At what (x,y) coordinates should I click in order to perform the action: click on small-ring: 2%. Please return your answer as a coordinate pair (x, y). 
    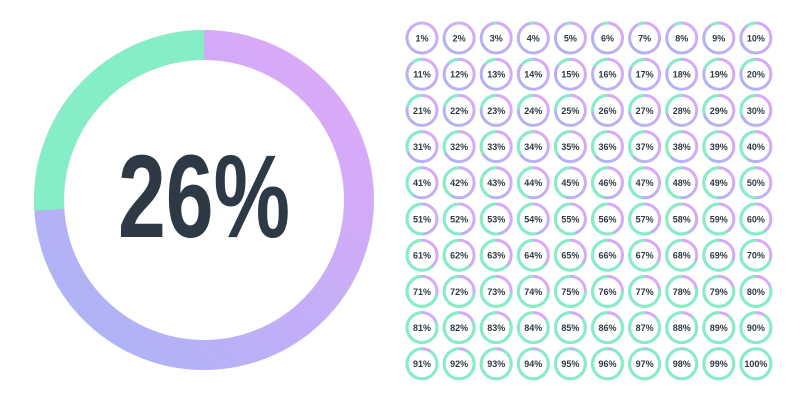
    Looking at the image, I should click on (459, 38).